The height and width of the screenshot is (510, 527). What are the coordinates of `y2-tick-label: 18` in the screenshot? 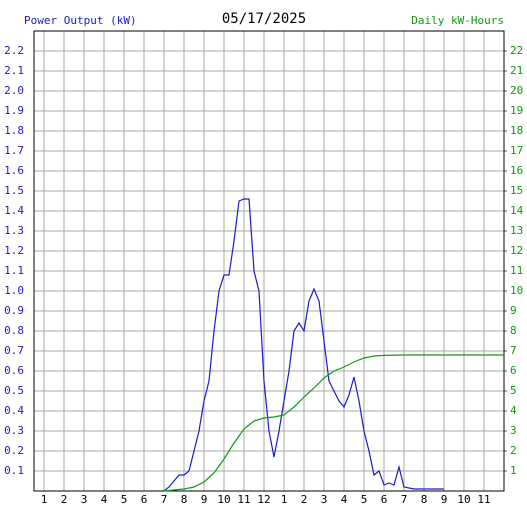 It's located at (516, 130).